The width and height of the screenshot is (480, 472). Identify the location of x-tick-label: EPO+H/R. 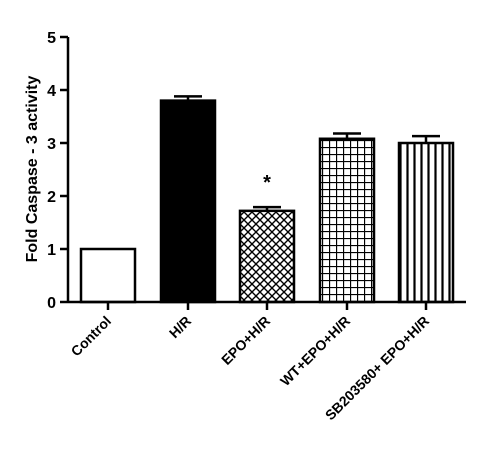
(245, 340).